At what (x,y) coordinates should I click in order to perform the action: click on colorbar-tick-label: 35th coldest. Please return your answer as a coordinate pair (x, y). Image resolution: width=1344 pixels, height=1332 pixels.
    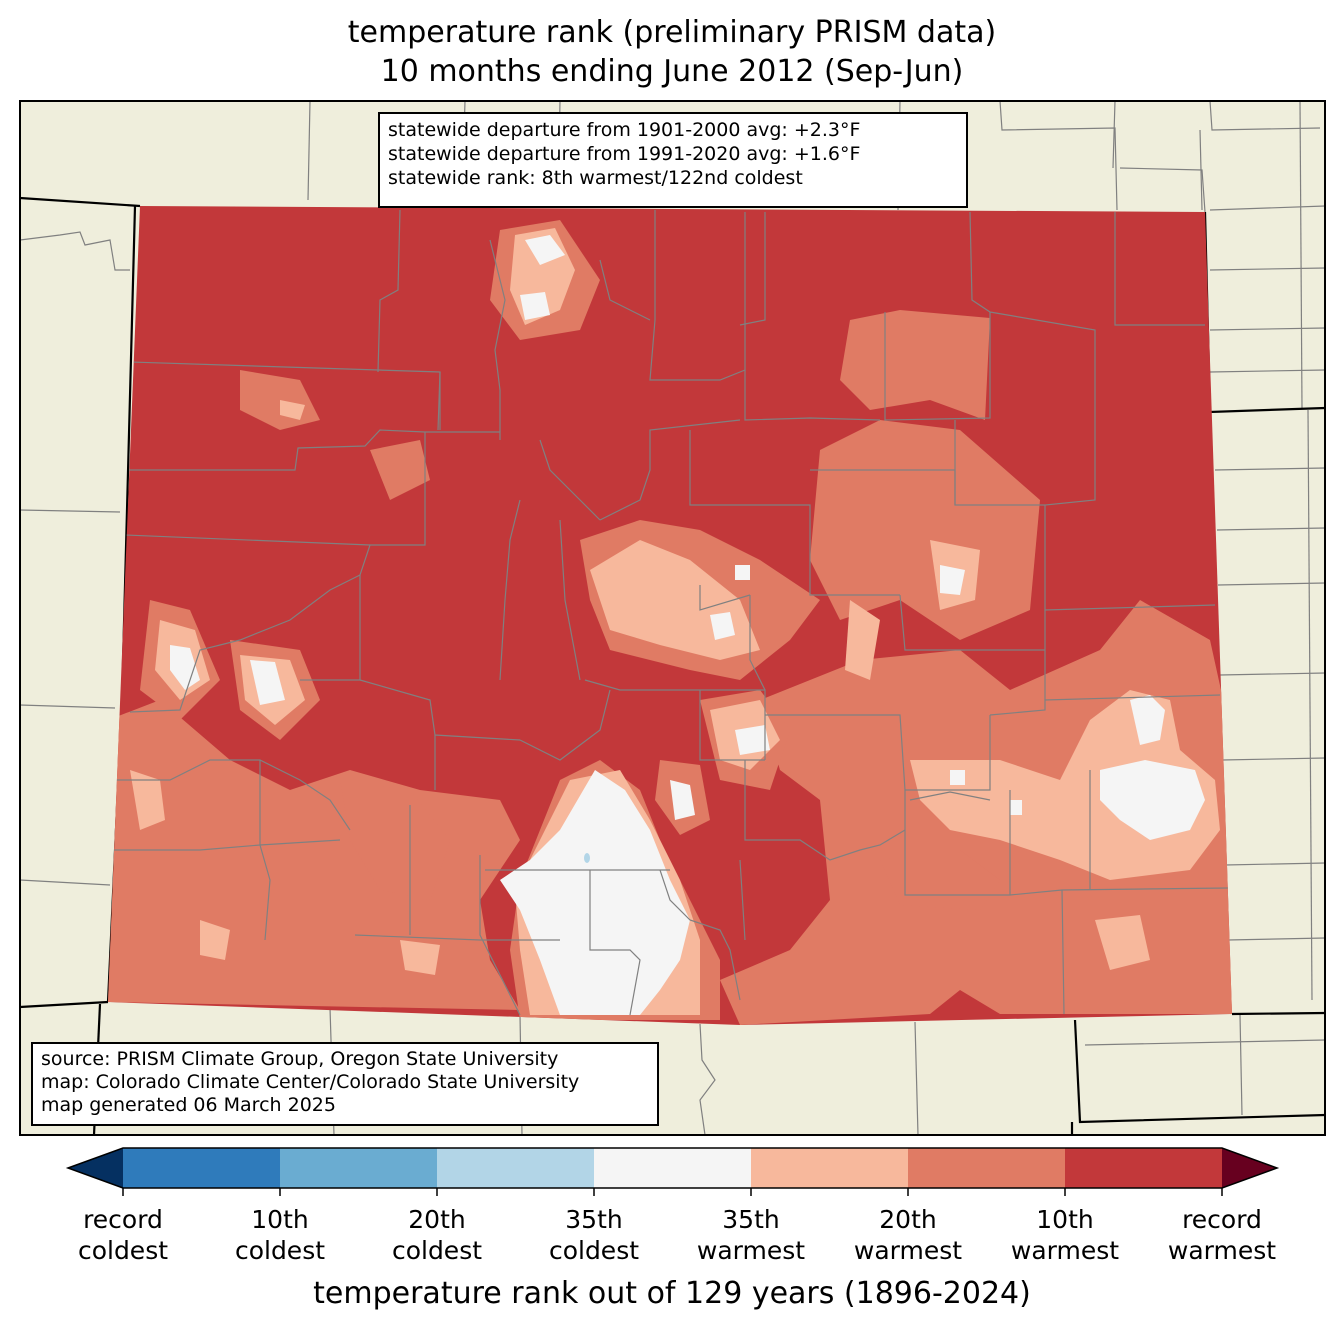
    Looking at the image, I should click on (594, 1235).